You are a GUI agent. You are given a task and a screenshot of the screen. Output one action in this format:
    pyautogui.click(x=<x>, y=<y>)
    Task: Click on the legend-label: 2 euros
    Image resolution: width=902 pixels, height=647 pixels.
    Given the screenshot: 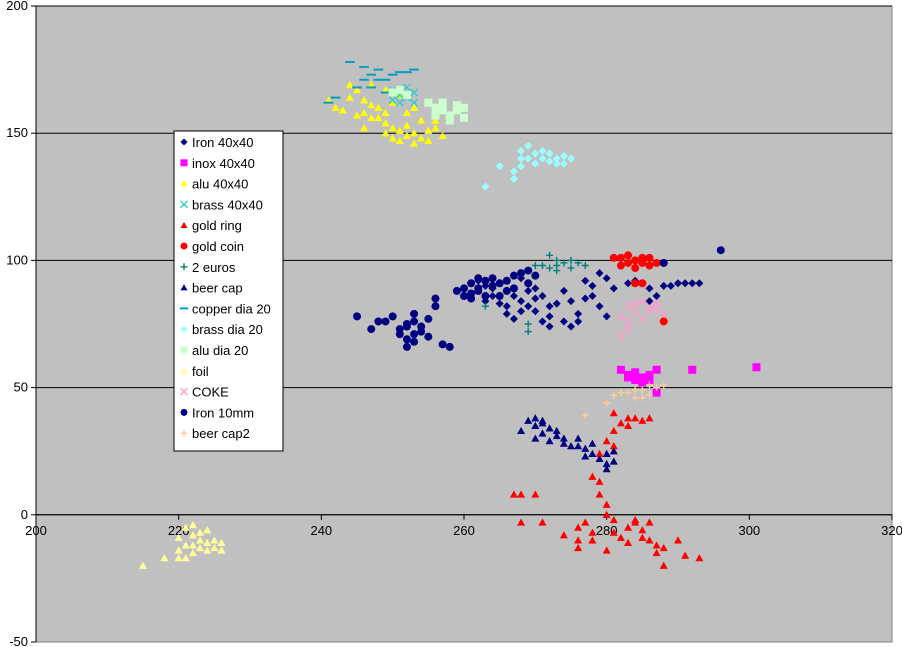 What is the action you would take?
    pyautogui.click(x=214, y=267)
    